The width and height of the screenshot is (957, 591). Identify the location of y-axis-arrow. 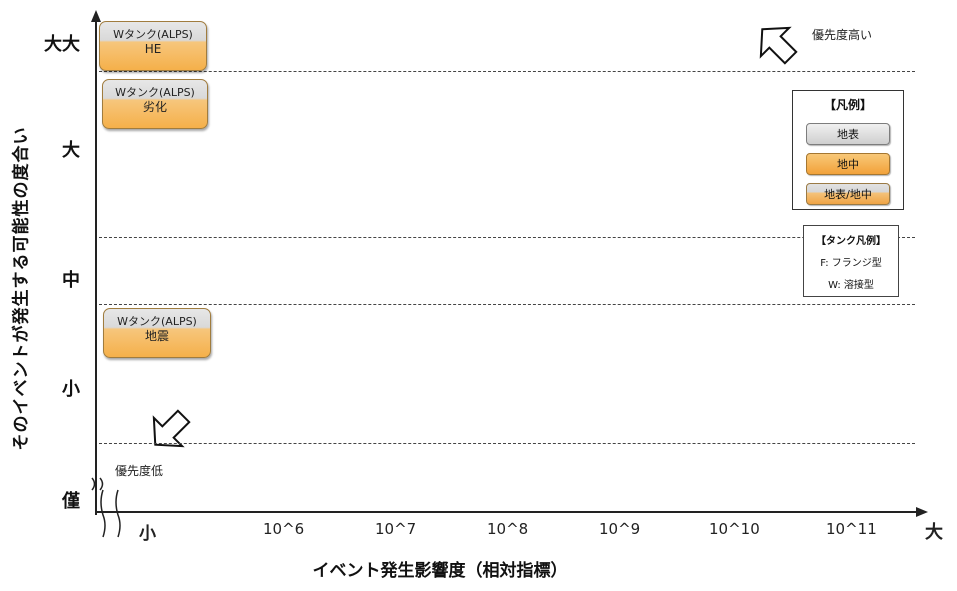
(96, 16).